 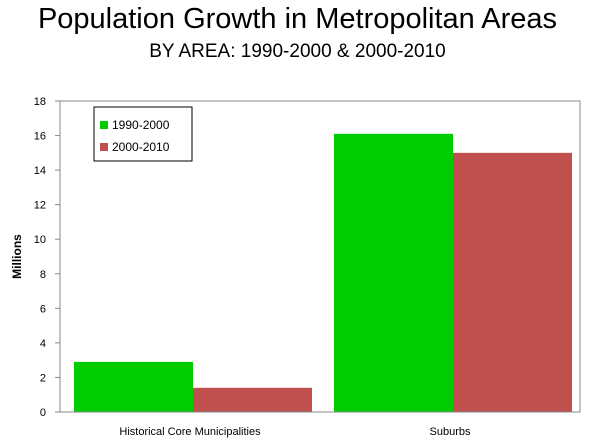 What do you see at coordinates (40, 102) in the screenshot?
I see `y-tick-label: 18` at bounding box center [40, 102].